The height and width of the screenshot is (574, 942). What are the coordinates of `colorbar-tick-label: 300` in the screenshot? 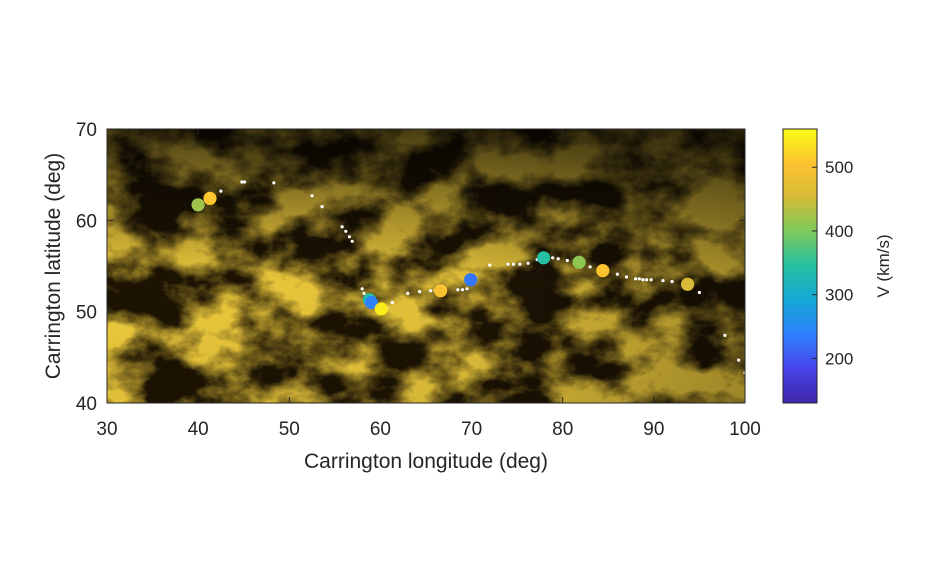 It's located at (839, 295).